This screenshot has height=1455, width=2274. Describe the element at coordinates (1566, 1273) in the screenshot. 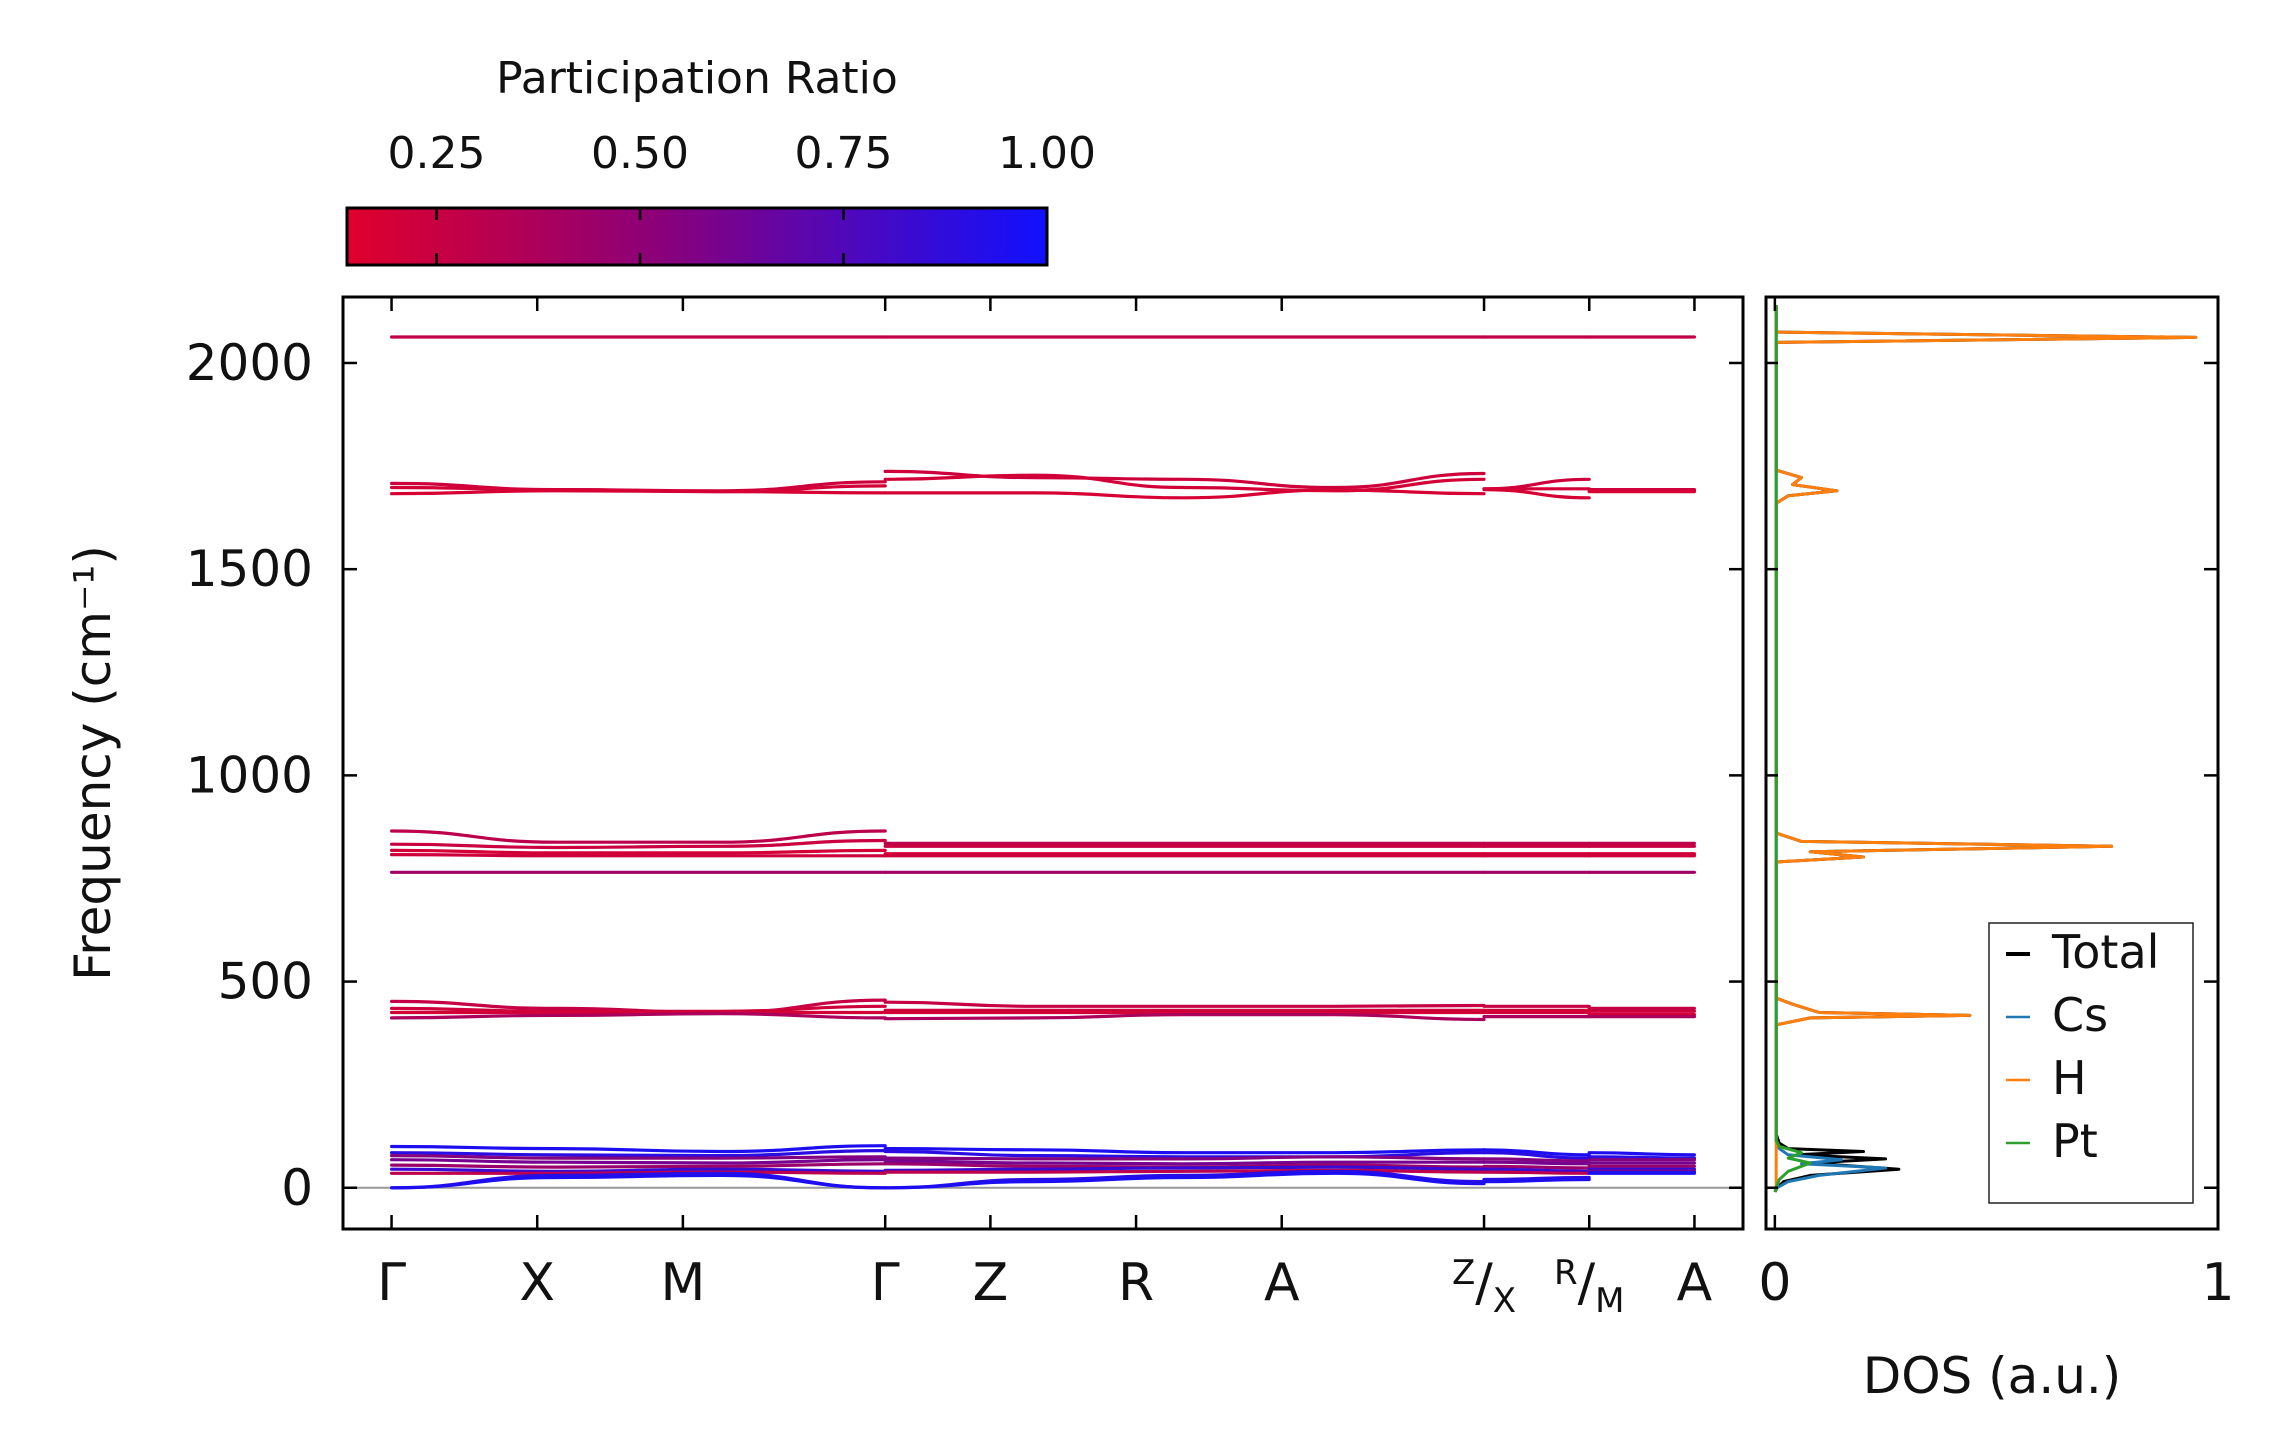

I see `k-point-sup: R` at that location.